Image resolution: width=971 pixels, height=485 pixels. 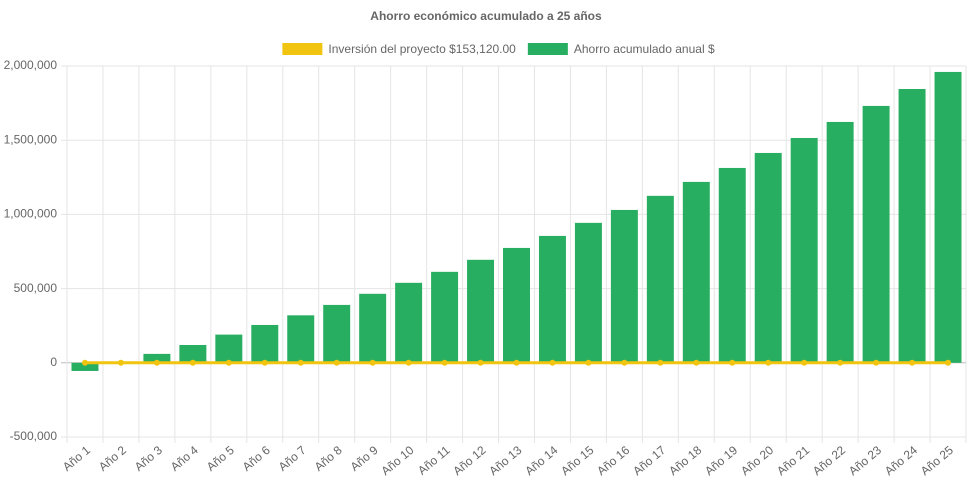 I want to click on x-tick-label: Año 21, so click(x=793, y=460).